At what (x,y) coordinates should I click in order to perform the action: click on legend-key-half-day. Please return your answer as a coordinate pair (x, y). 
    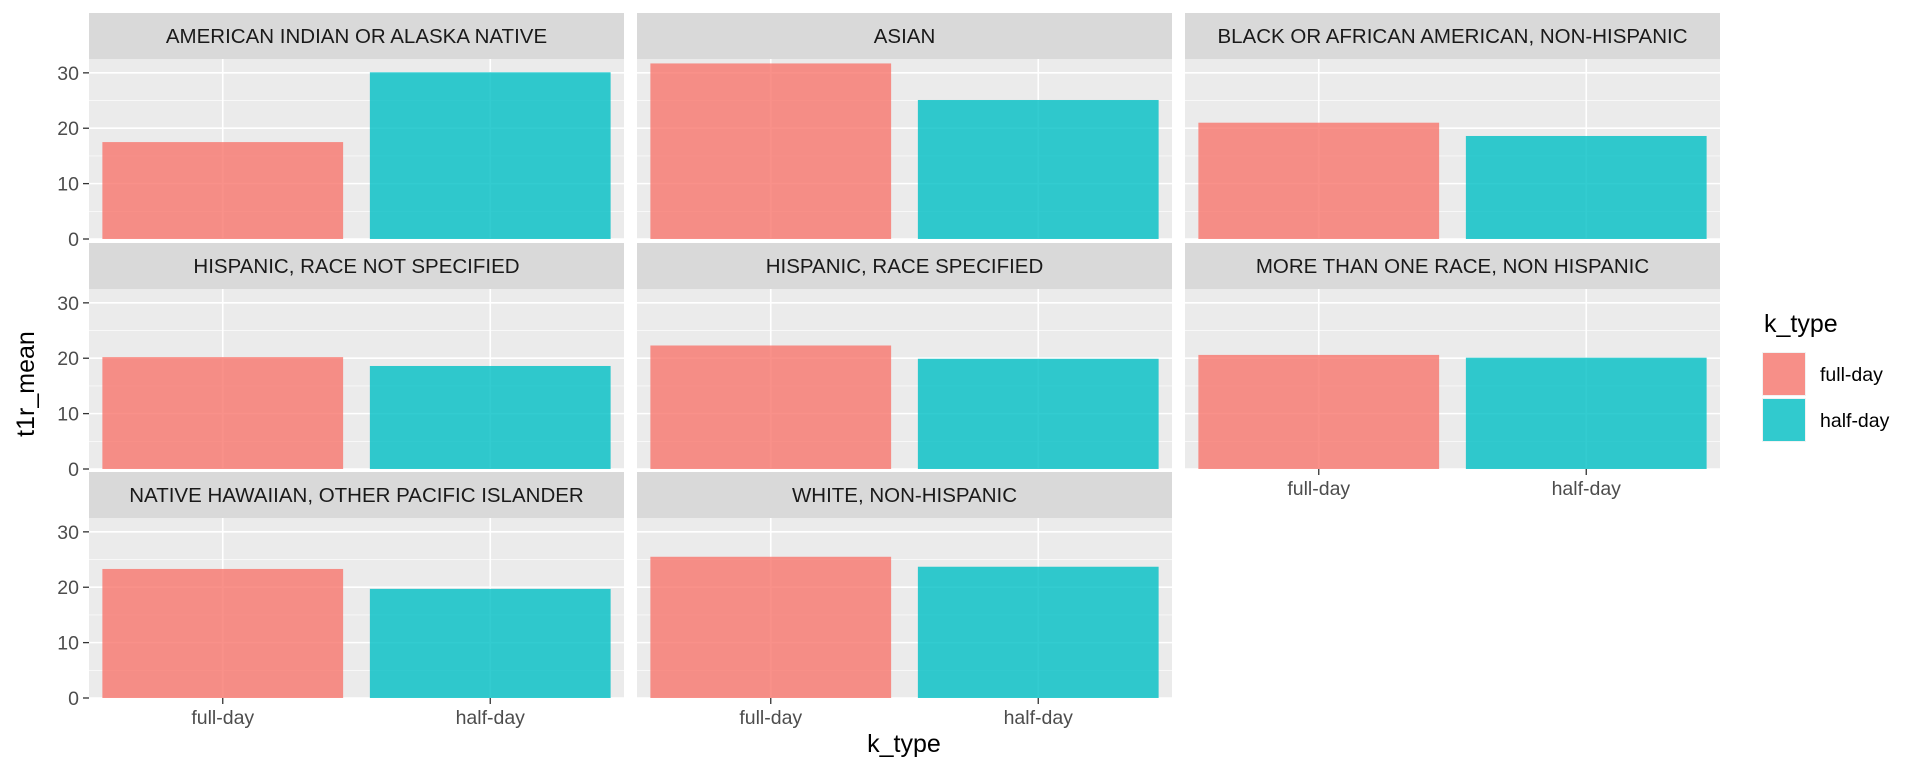
    Looking at the image, I should click on (1784, 420).